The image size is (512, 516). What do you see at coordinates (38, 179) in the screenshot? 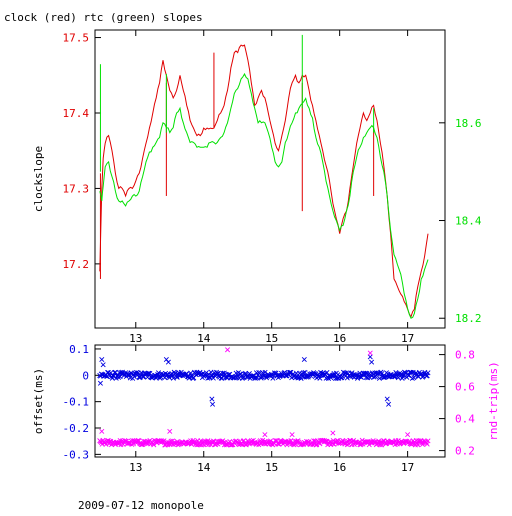
I see `y-left-axis-label: clockslope` at bounding box center [38, 179].